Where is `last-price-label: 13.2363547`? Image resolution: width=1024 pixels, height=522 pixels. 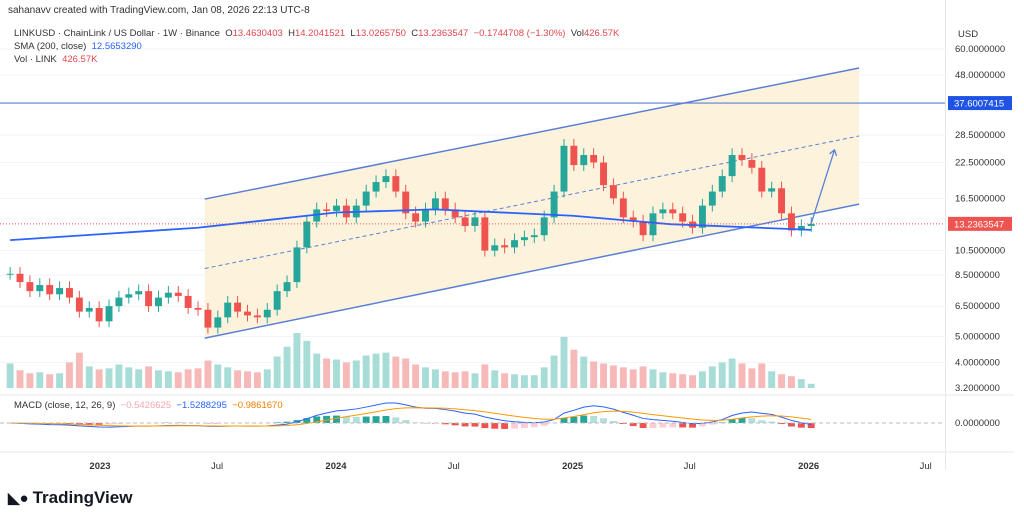
last-price-label: 13.2363547 is located at coordinates (979, 224).